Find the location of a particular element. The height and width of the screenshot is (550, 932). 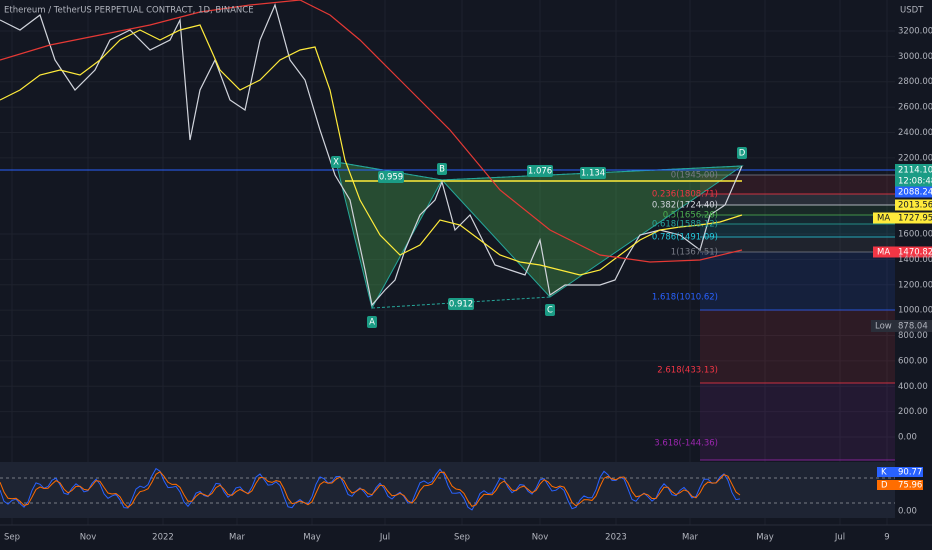

ratio-label: 1.134 is located at coordinates (593, 174).